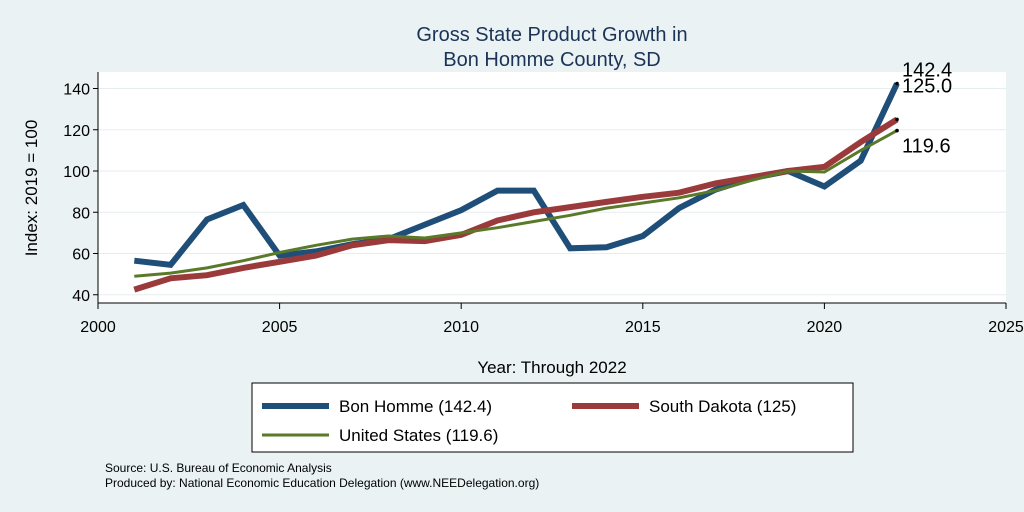 The height and width of the screenshot is (512, 1024). What do you see at coordinates (722, 406) in the screenshot?
I see `legend-label: South Dakota (125)` at bounding box center [722, 406].